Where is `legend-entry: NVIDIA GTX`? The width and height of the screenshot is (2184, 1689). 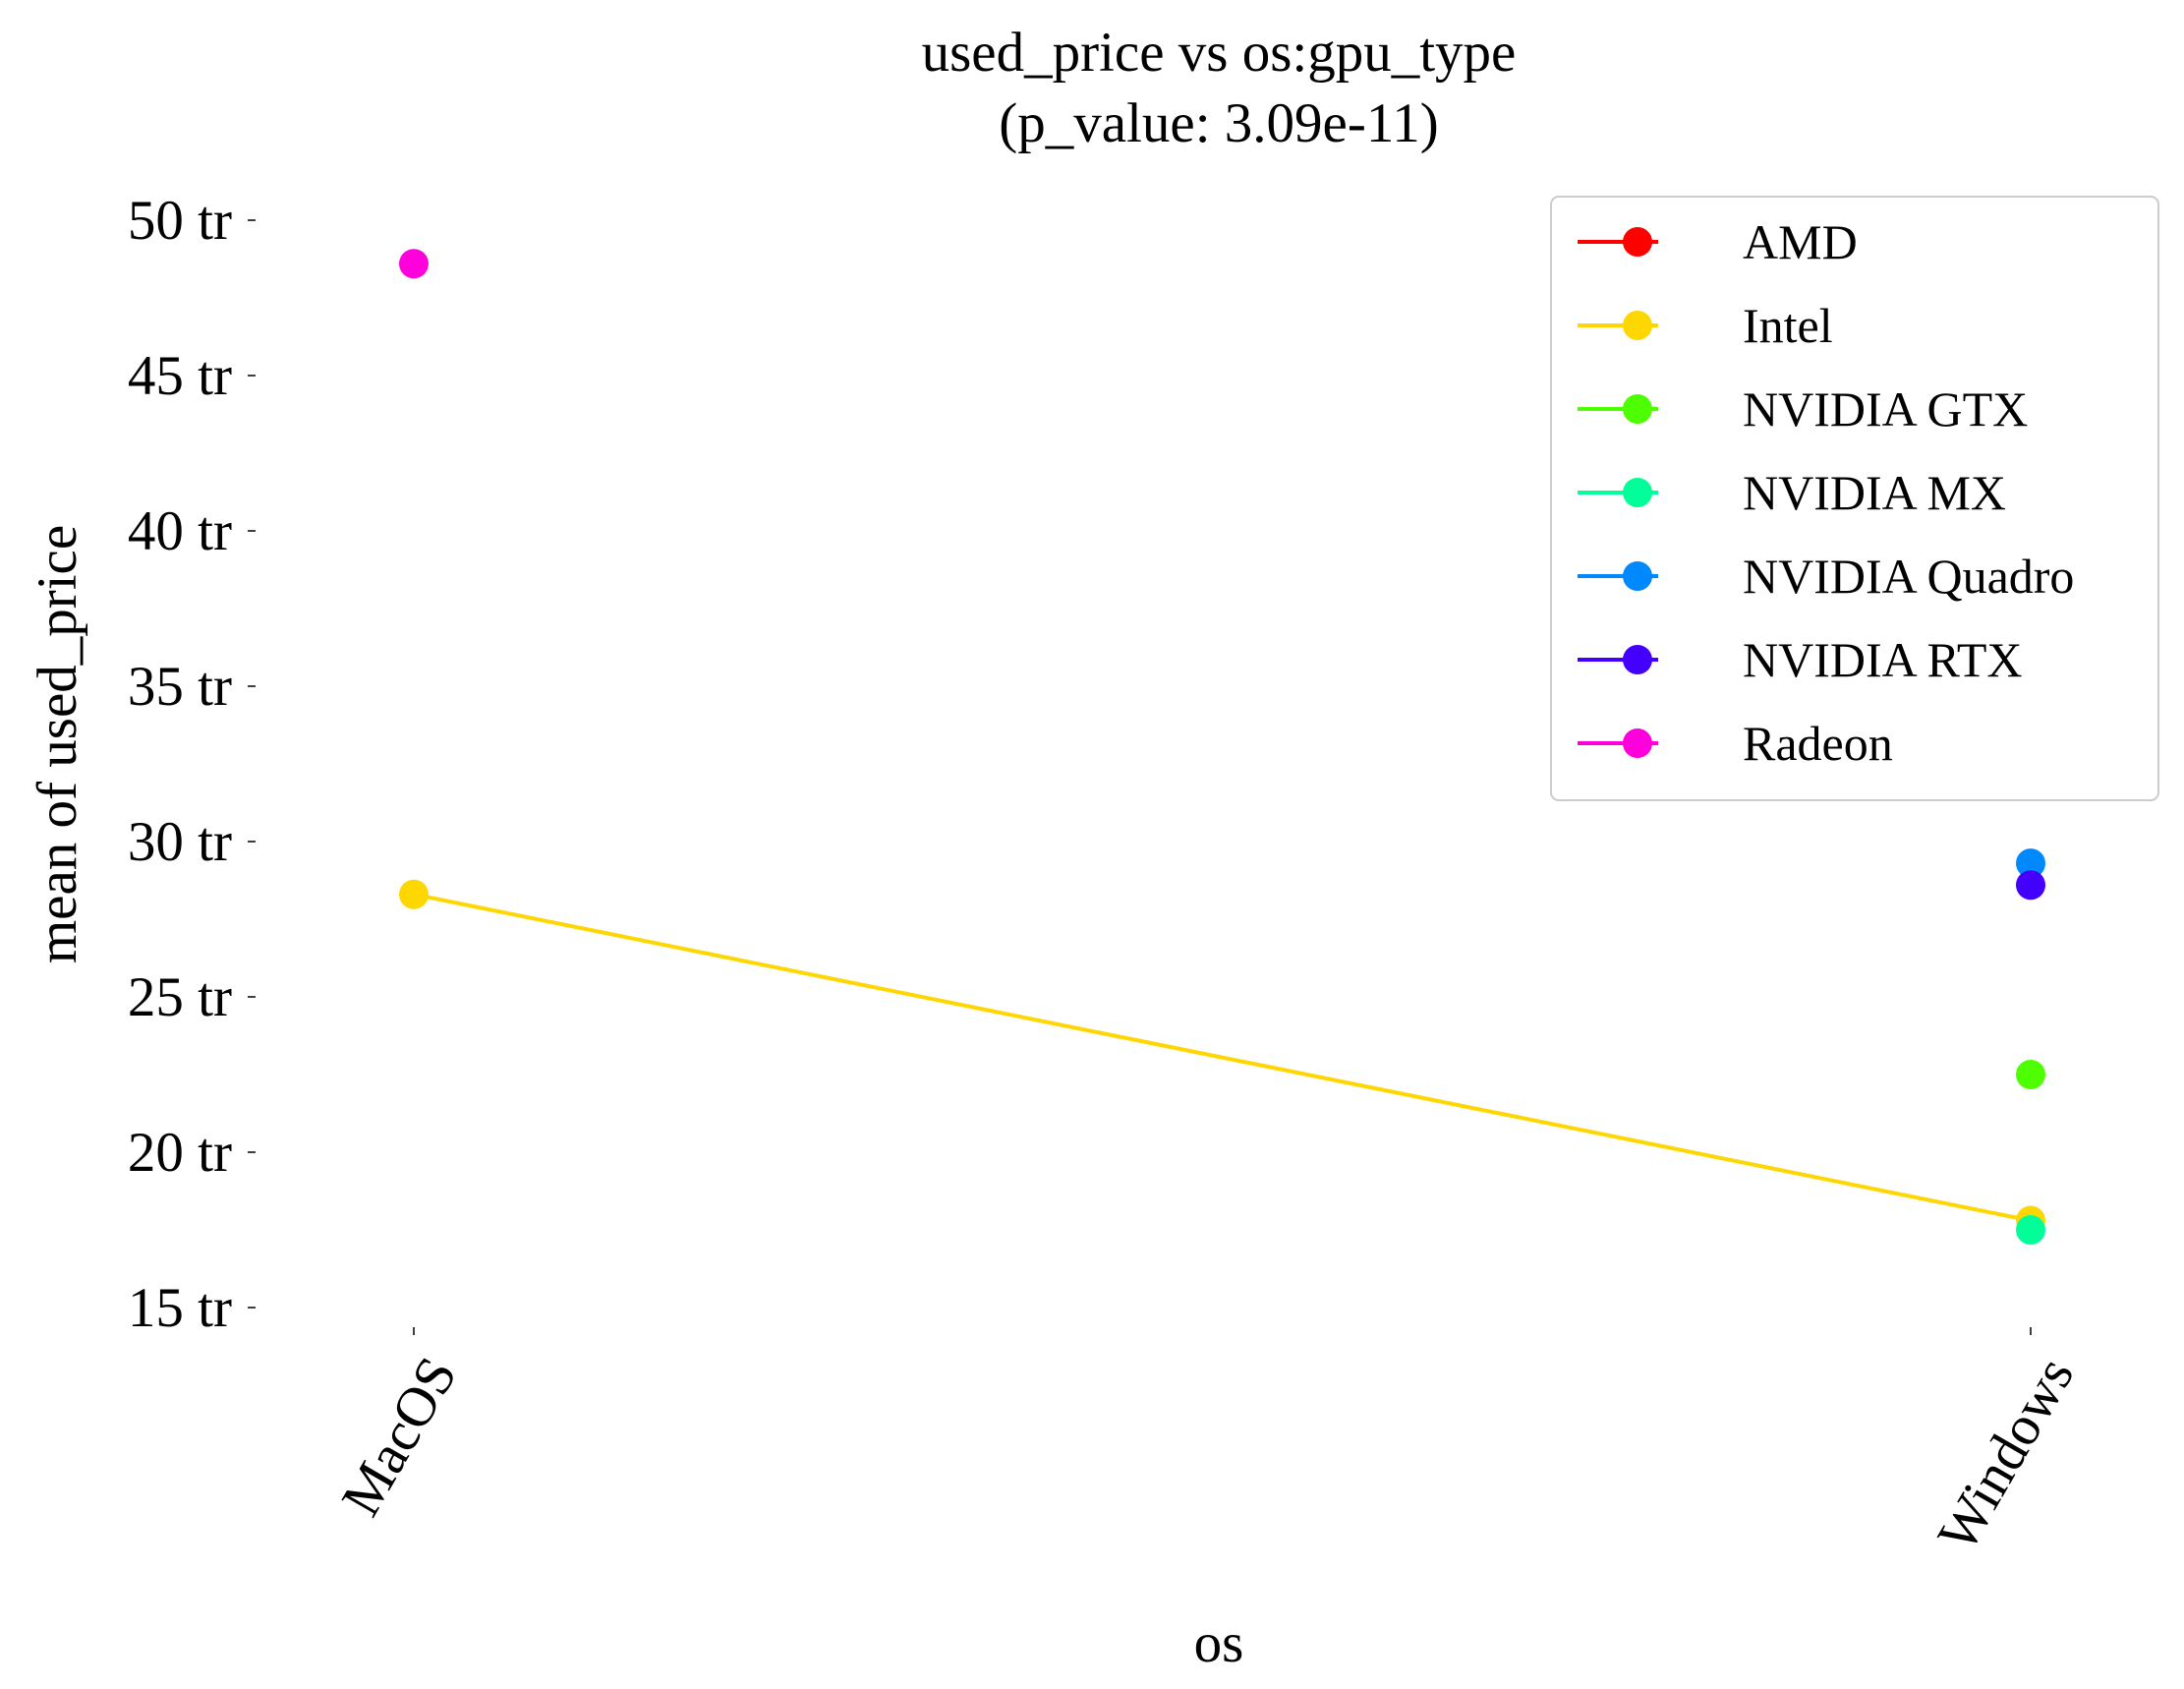
legend-entry: NVIDIA GTX is located at coordinates (1803, 409).